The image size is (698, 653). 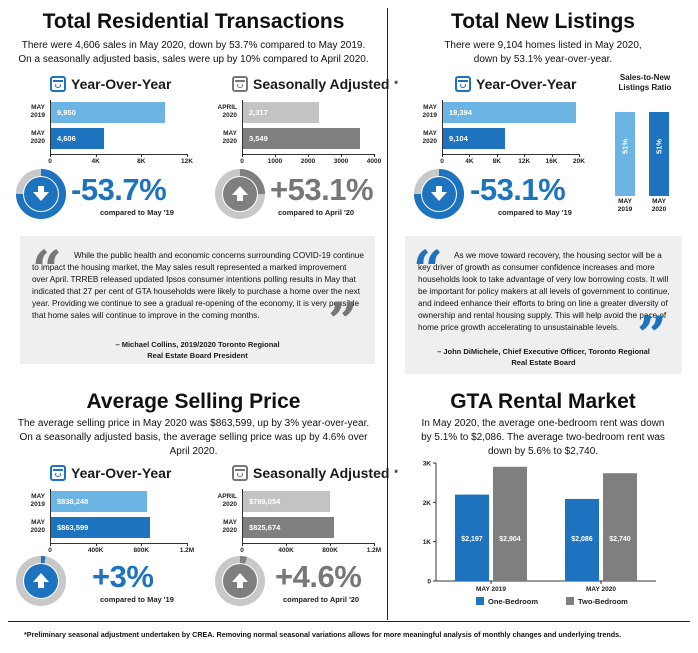 I want to click on bar-trt_yoy-0: 9,950, so click(x=108, y=112).